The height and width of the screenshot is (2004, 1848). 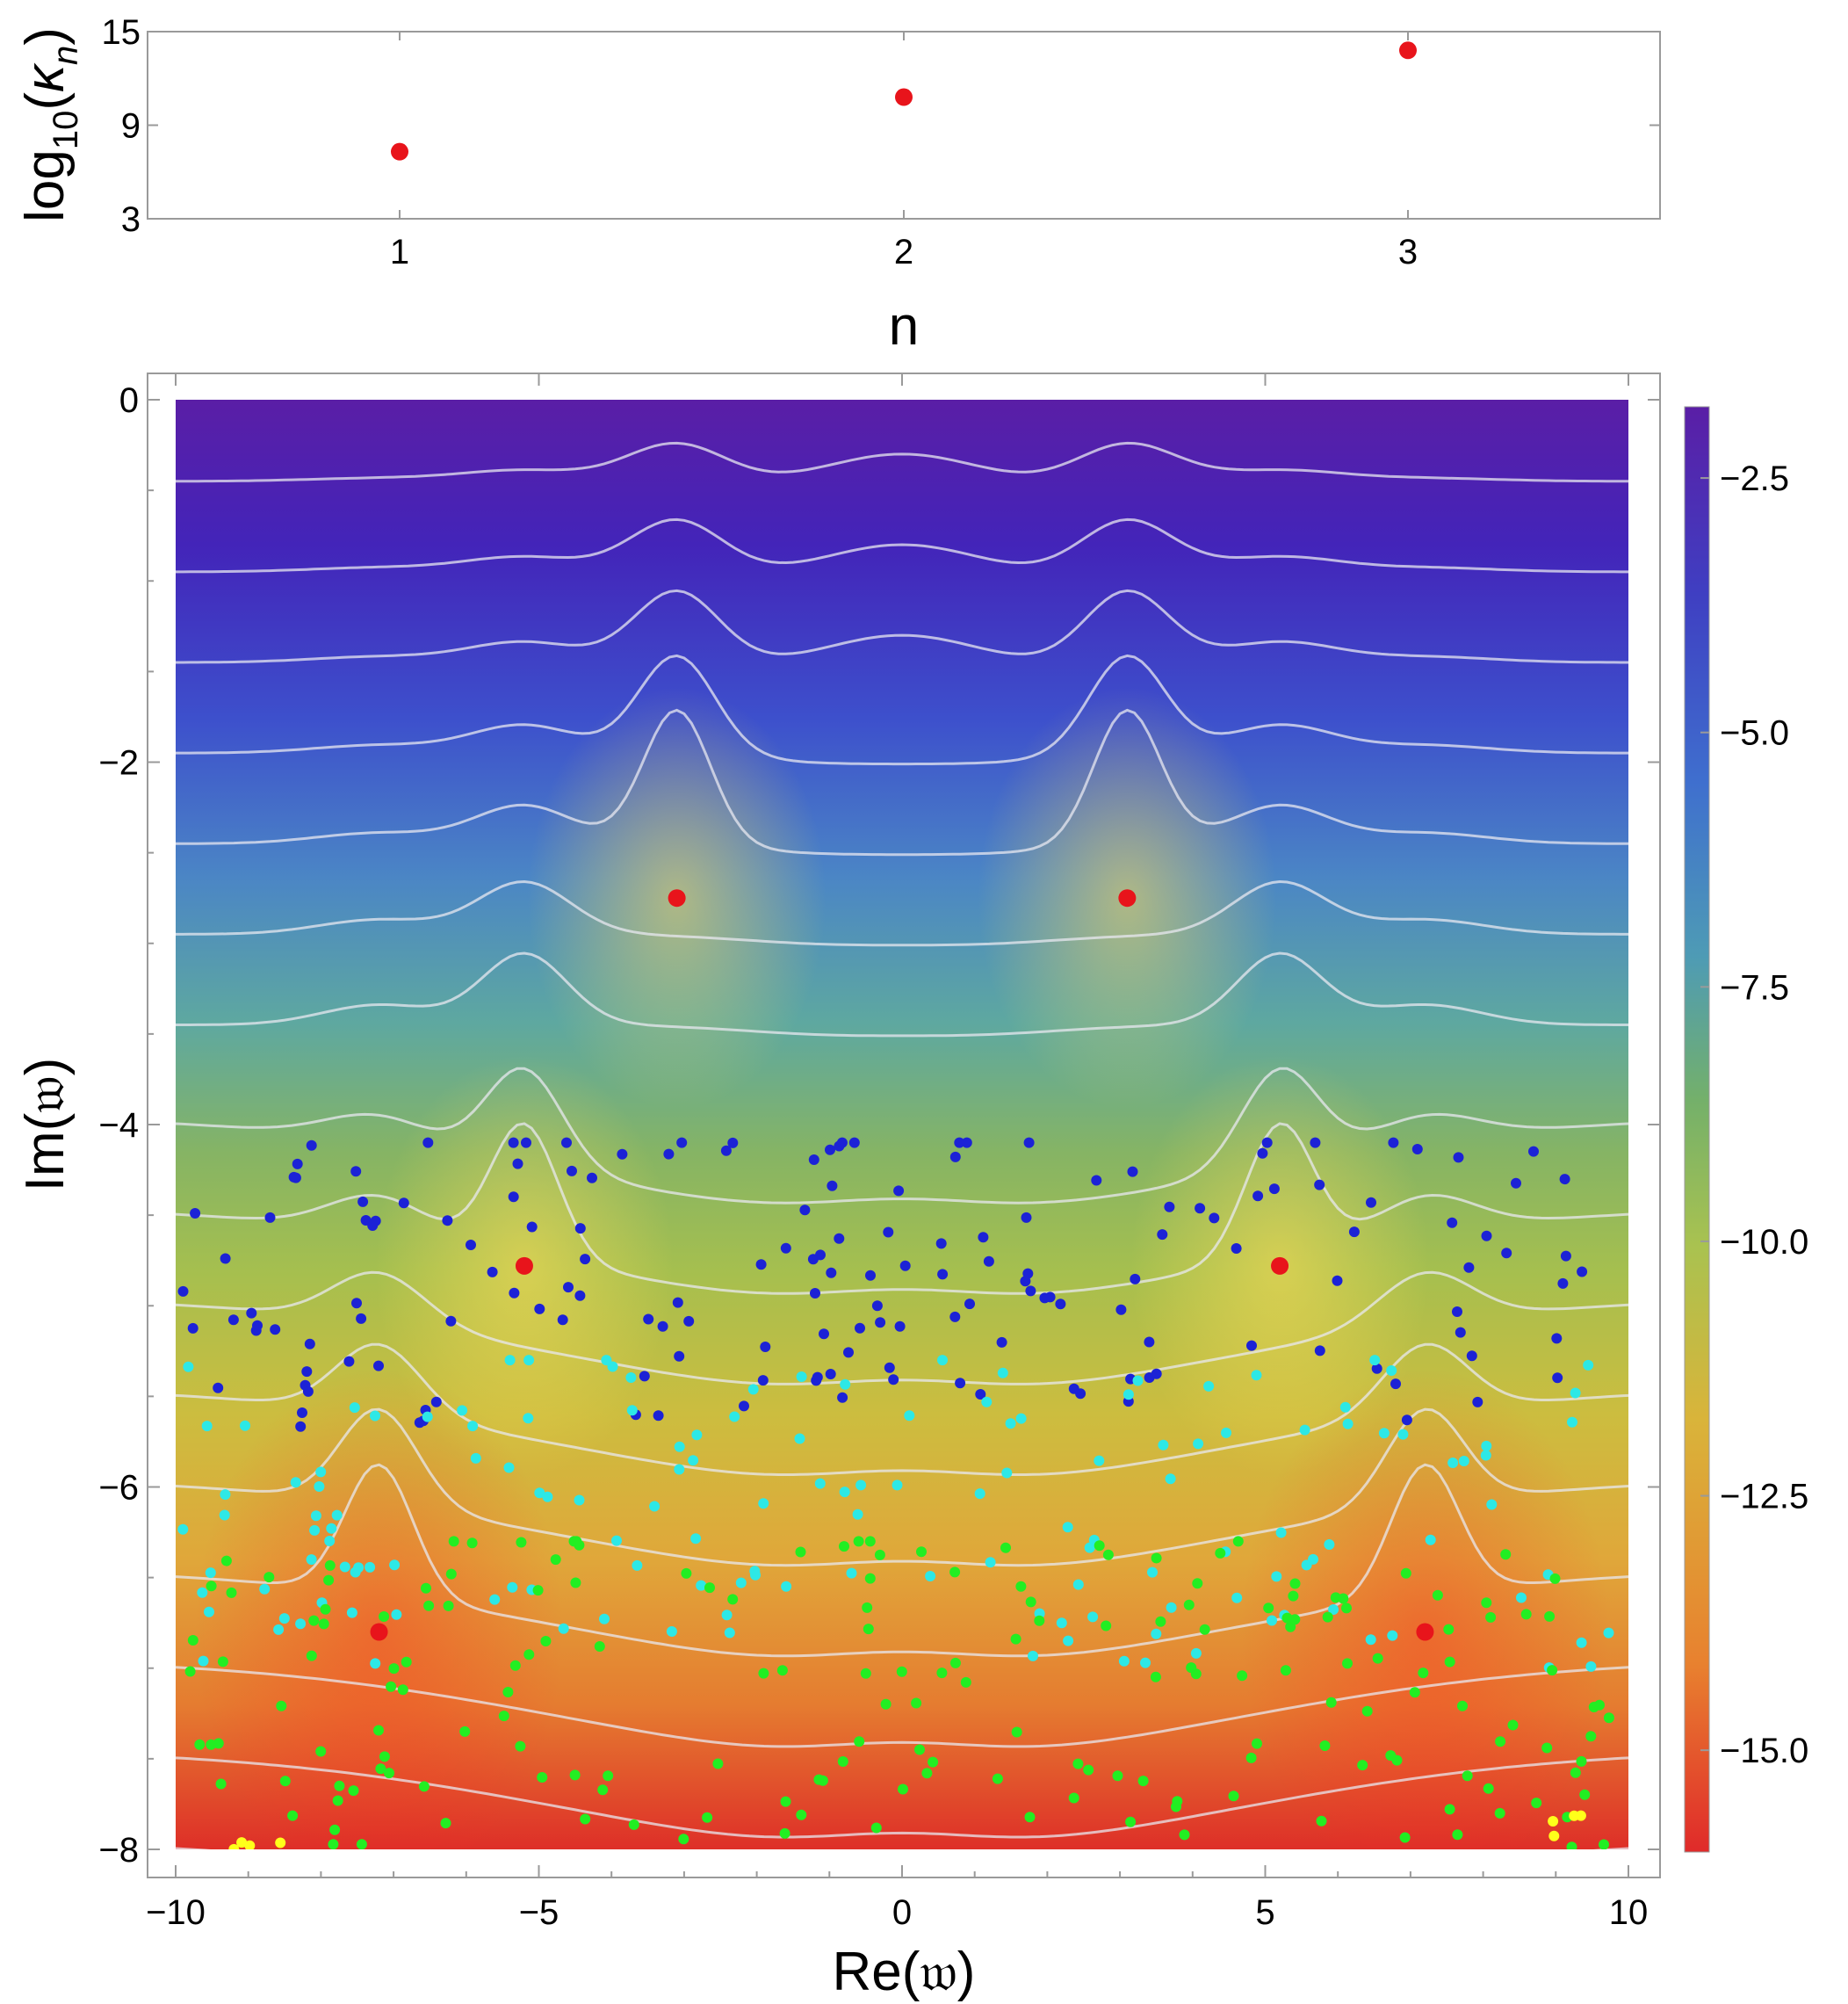 I want to click on colorbar-tick-label: −5.0, so click(x=1754, y=733).